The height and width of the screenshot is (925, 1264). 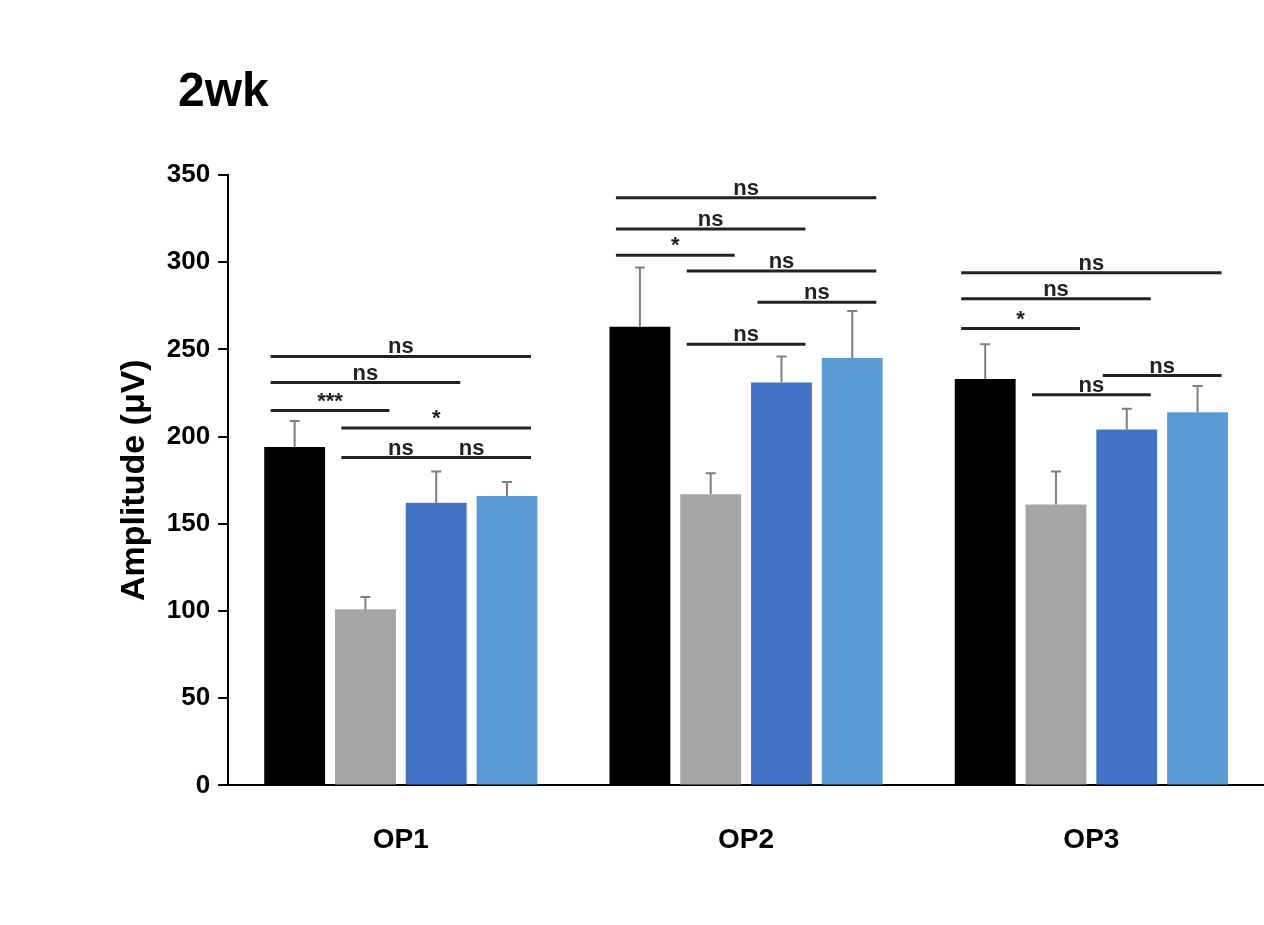 What do you see at coordinates (330, 400) in the screenshot?
I see `annotation: ***` at bounding box center [330, 400].